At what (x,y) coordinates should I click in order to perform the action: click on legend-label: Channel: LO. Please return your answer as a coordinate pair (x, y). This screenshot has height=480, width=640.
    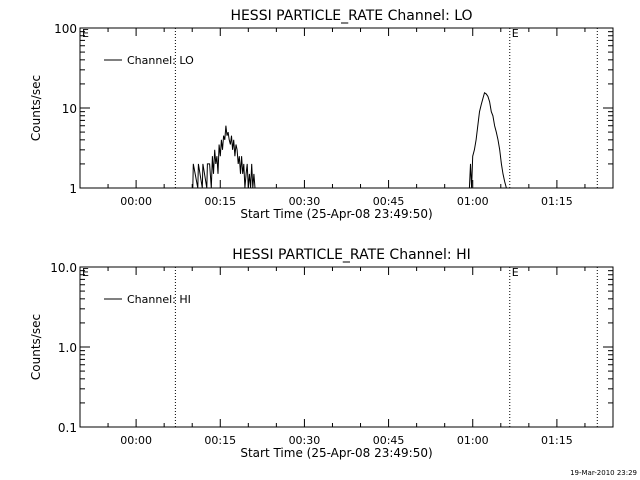
    Looking at the image, I should click on (160, 60).